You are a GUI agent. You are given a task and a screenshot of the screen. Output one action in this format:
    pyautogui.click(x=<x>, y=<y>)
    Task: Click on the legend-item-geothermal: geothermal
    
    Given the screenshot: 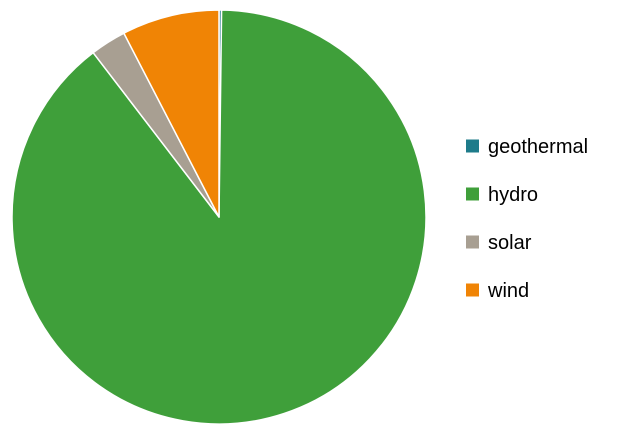 What is the action you would take?
    pyautogui.click(x=527, y=147)
    